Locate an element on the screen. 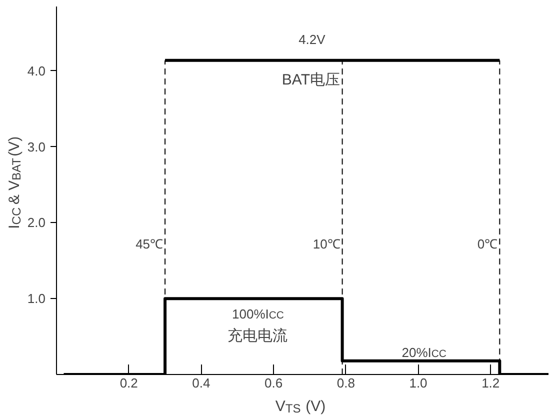 This screenshot has height=419, width=554. x-axis-title: VTS (V) is located at coordinates (300, 407).